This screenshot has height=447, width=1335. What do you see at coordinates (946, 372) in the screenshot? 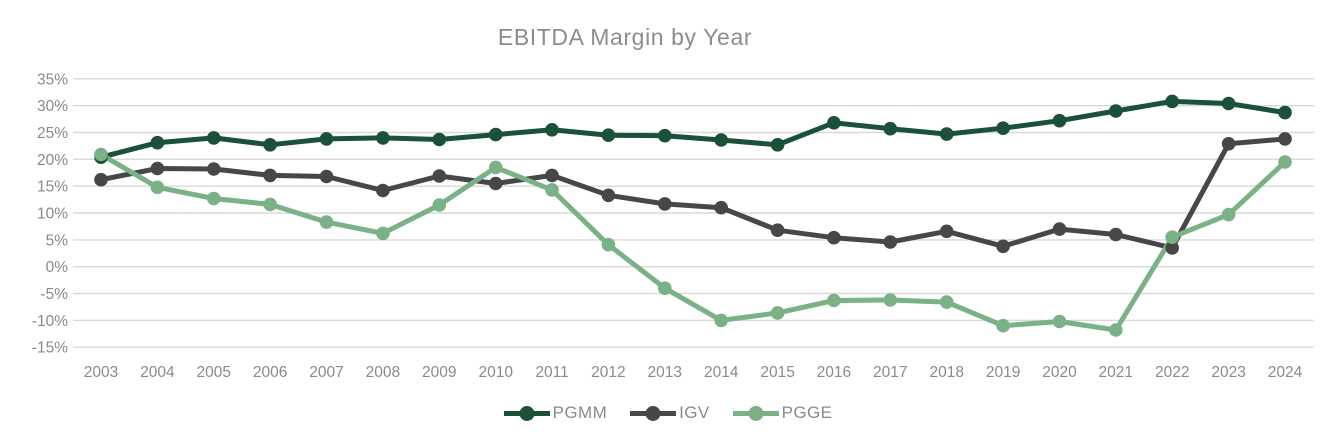
I see `x-tick-label: 2018` at bounding box center [946, 372].